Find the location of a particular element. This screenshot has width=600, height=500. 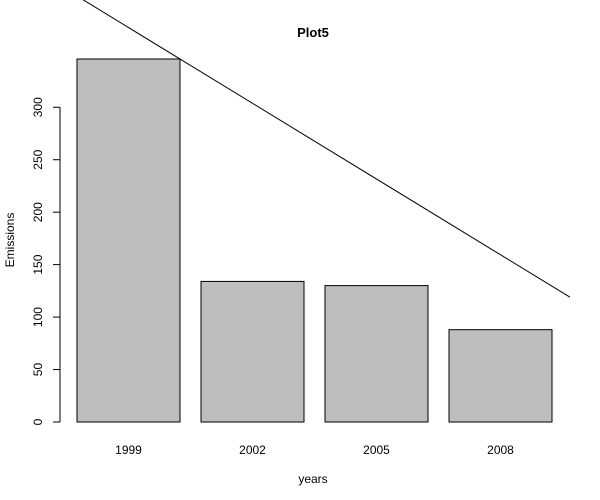

y-tick-label: 0 is located at coordinates (38, 421).